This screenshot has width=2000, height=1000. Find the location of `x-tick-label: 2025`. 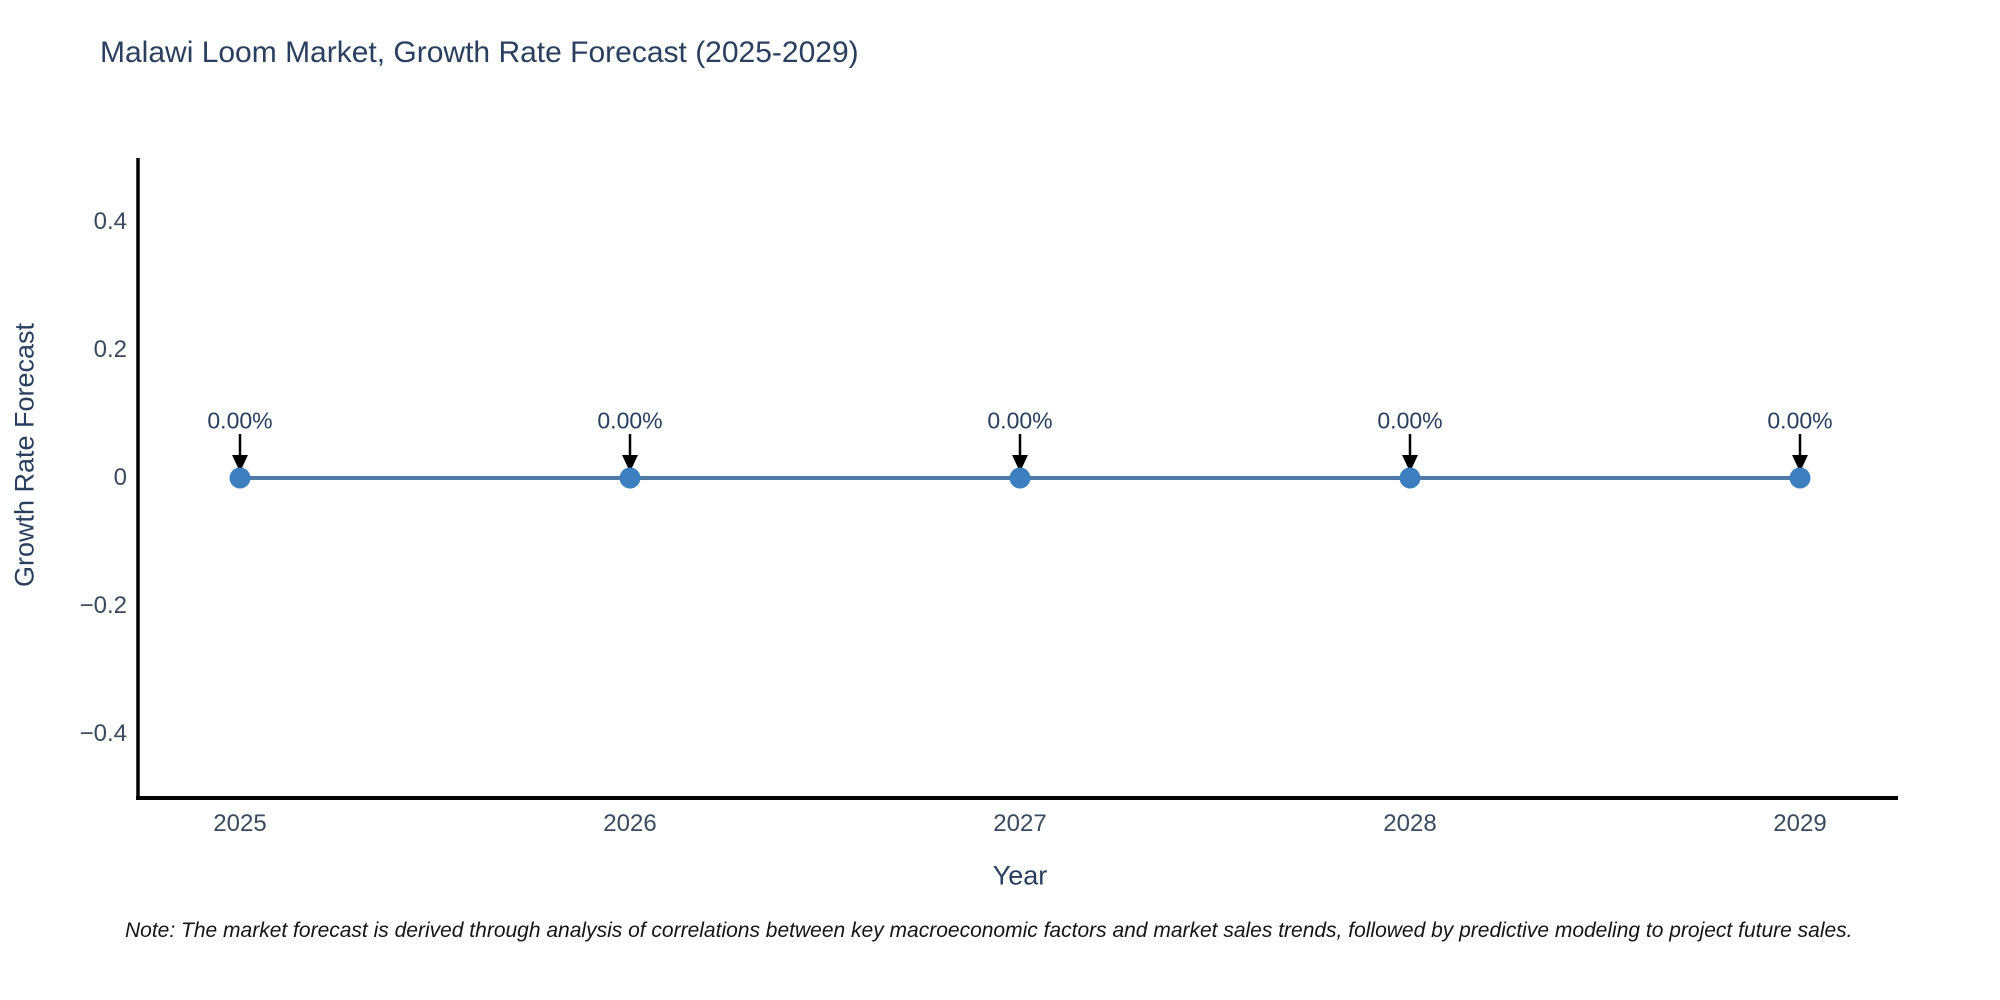

x-tick-label: 2025 is located at coordinates (240, 823).